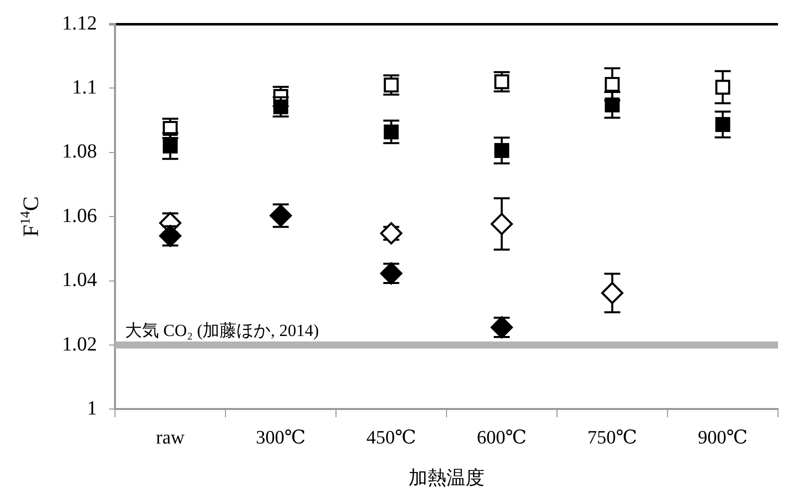 The width and height of the screenshot is (790, 490). Describe the element at coordinates (723, 438) in the screenshot. I see `x-tick-label: 900℃` at that location.